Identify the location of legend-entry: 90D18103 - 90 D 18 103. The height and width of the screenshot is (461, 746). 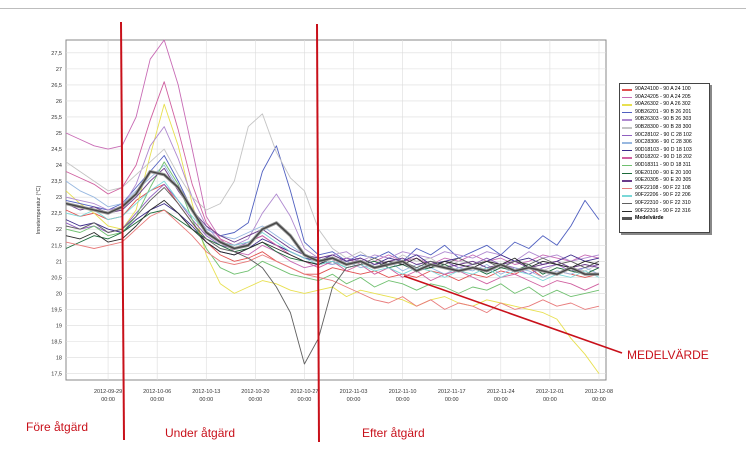
(664, 151).